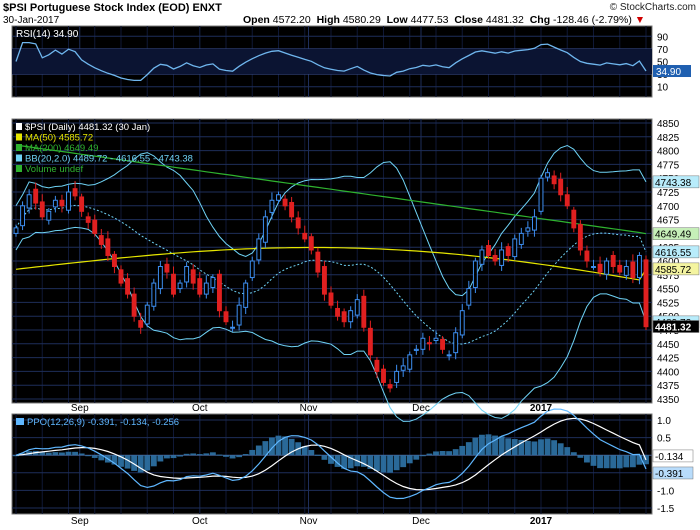  I want to click on chart-date: 30-Jan-2017, so click(31, 20).